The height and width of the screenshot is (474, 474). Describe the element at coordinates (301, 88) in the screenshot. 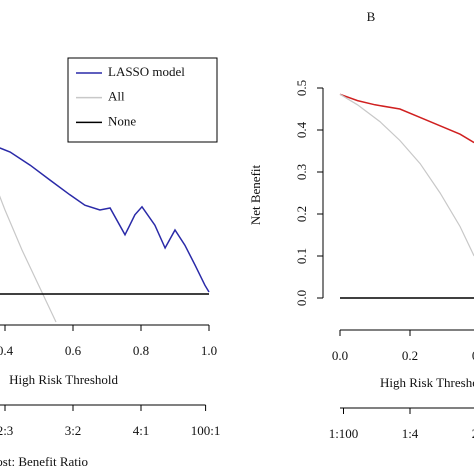

I see `y-tick-label: 0.5` at that location.